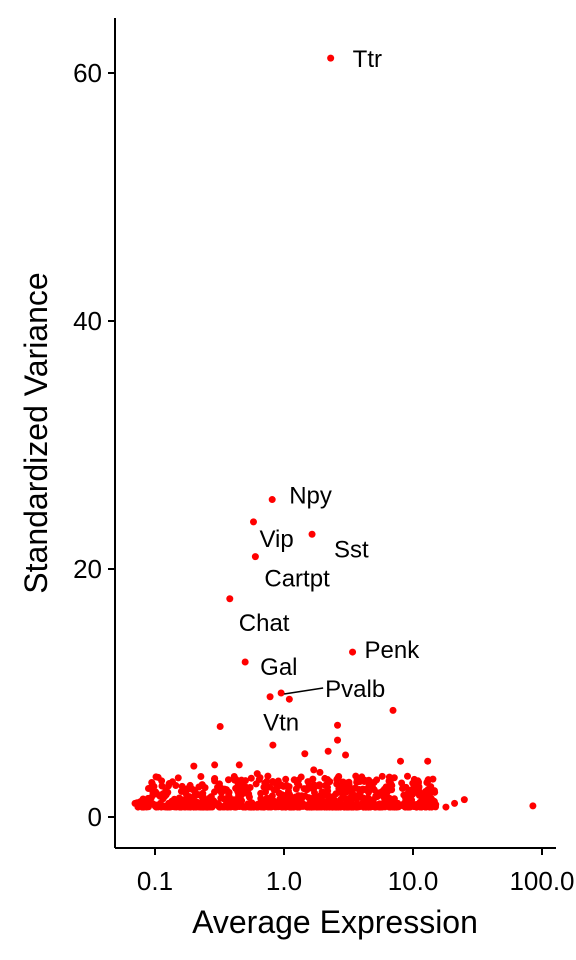  Describe the element at coordinates (393, 650) in the screenshot. I see `gene-label-penk: Penk` at that location.